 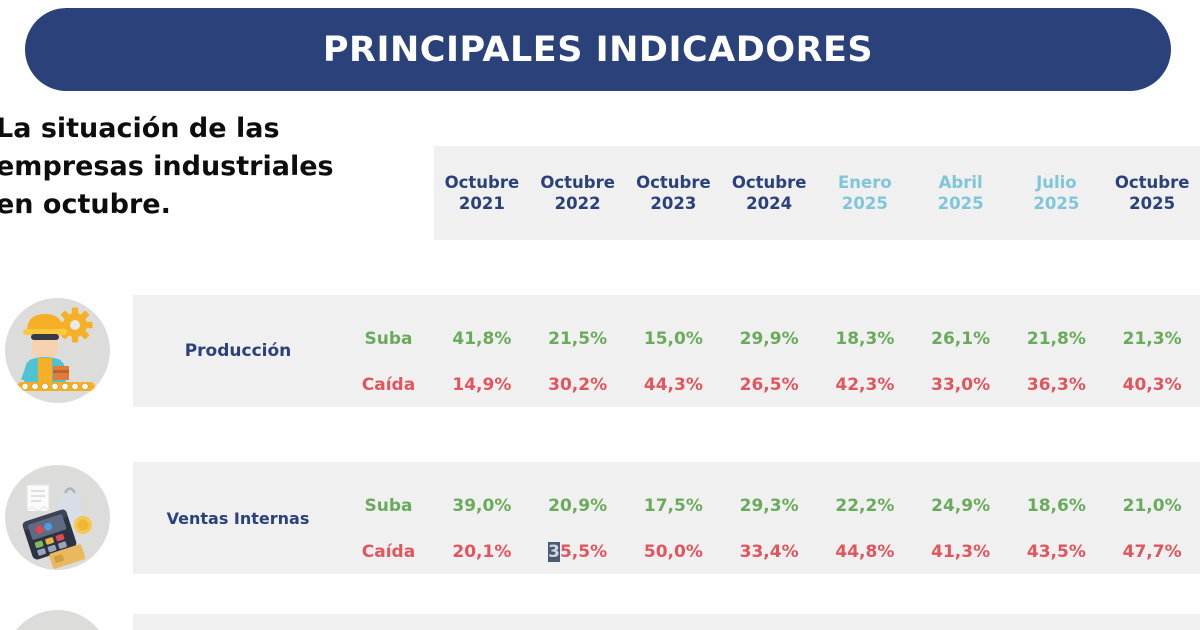 What do you see at coordinates (577, 203) in the screenshot?
I see `column-header-year: 2022` at bounding box center [577, 203].